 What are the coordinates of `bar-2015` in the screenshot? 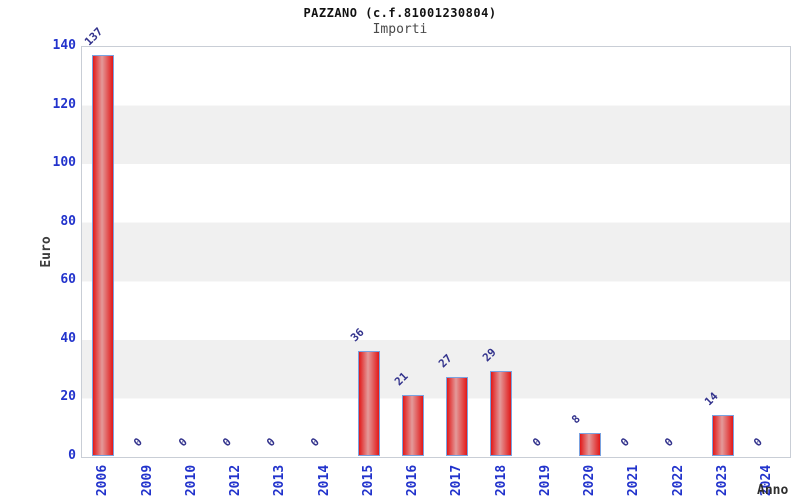 It's located at (368, 403).